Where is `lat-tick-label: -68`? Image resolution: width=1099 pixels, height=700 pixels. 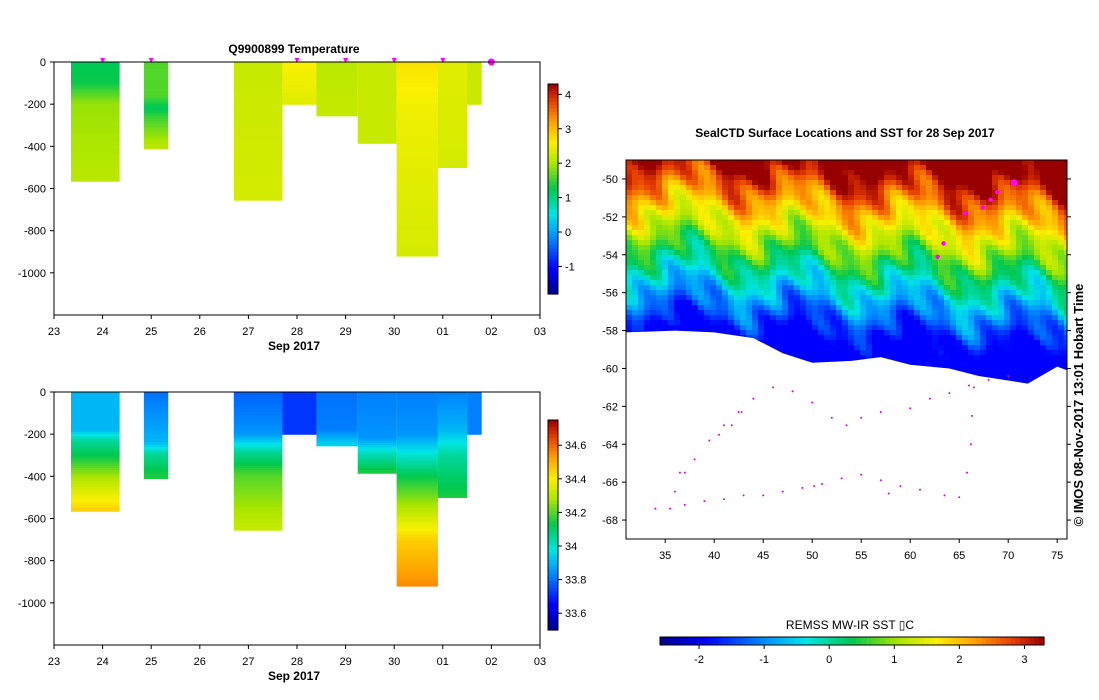 lat-tick-label: -68 is located at coordinates (610, 521).